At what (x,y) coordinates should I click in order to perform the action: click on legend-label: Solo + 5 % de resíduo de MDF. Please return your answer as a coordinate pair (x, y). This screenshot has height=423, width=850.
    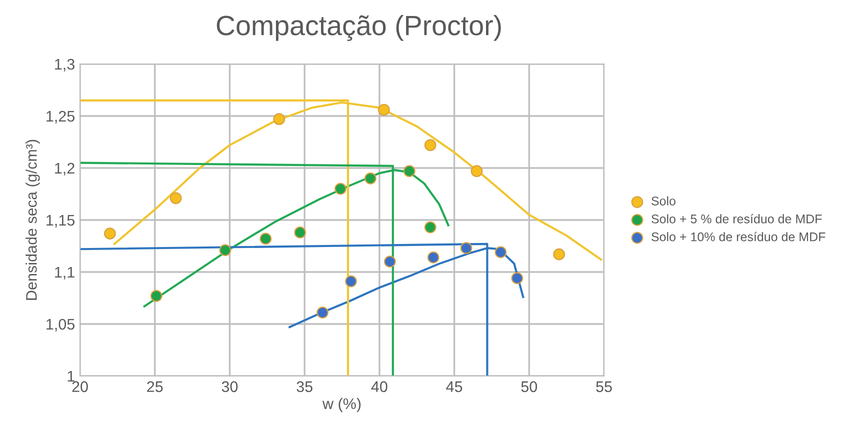
    Looking at the image, I should click on (737, 219).